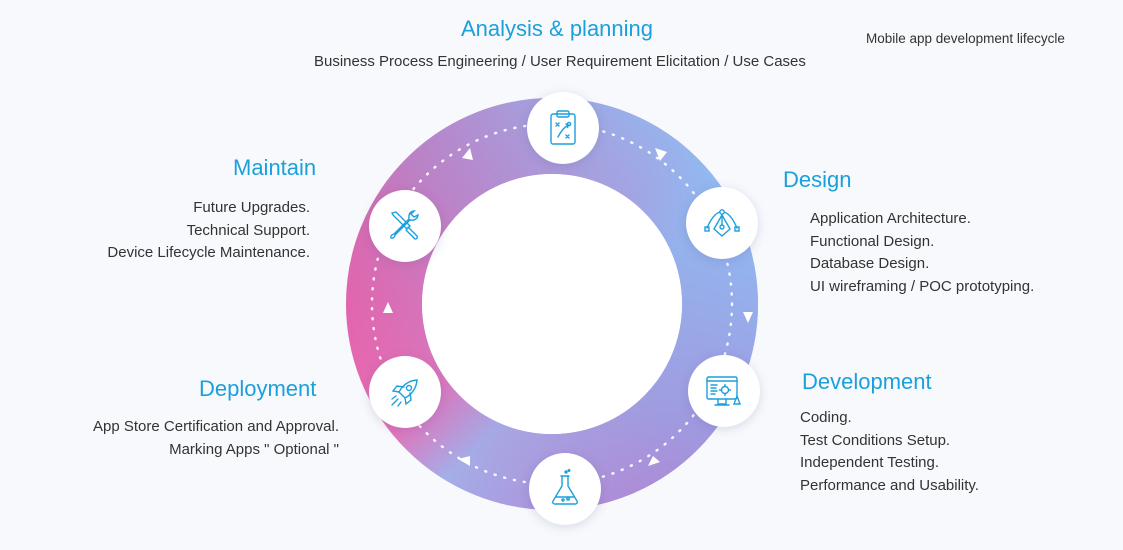 The image size is (1123, 550). What do you see at coordinates (965, 38) in the screenshot?
I see `diagram-caption: Mobile app development lifecycle` at bounding box center [965, 38].